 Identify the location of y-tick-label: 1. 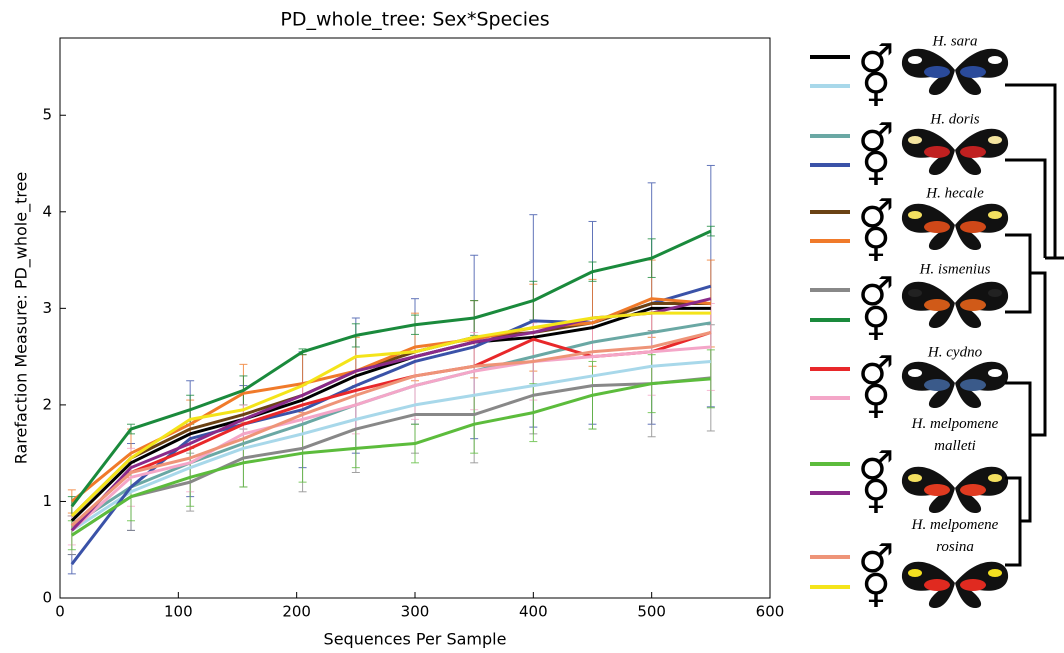
(47, 501).